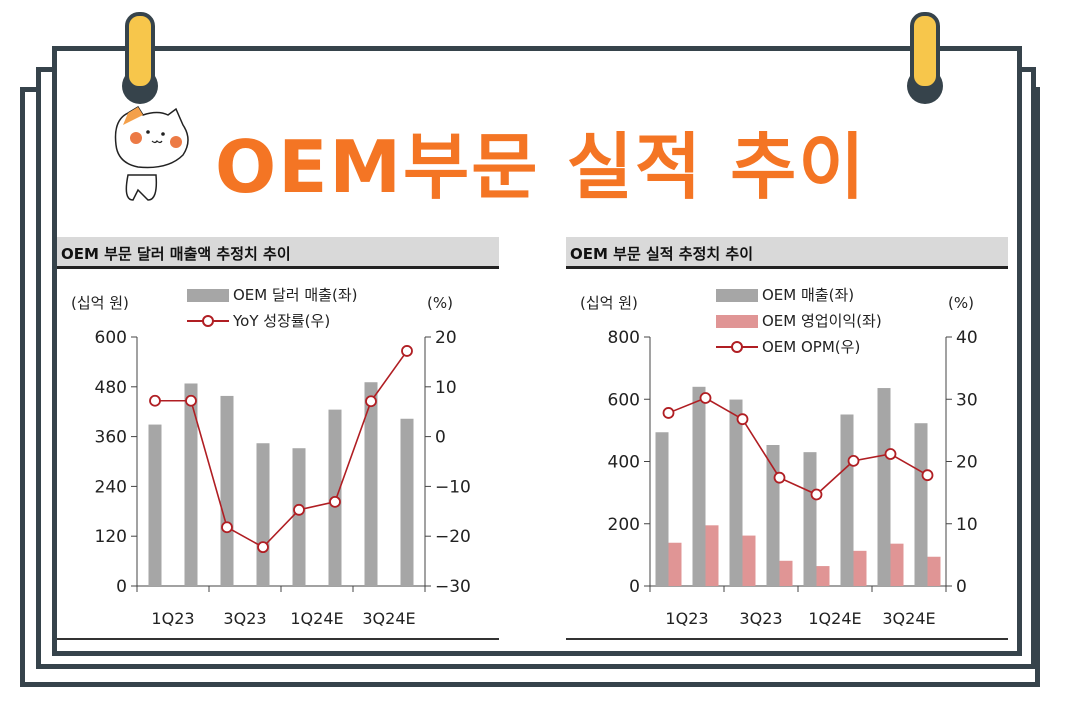  What do you see at coordinates (278, 639) in the screenshot?
I see `chart1-bottom-rule` at bounding box center [278, 639].